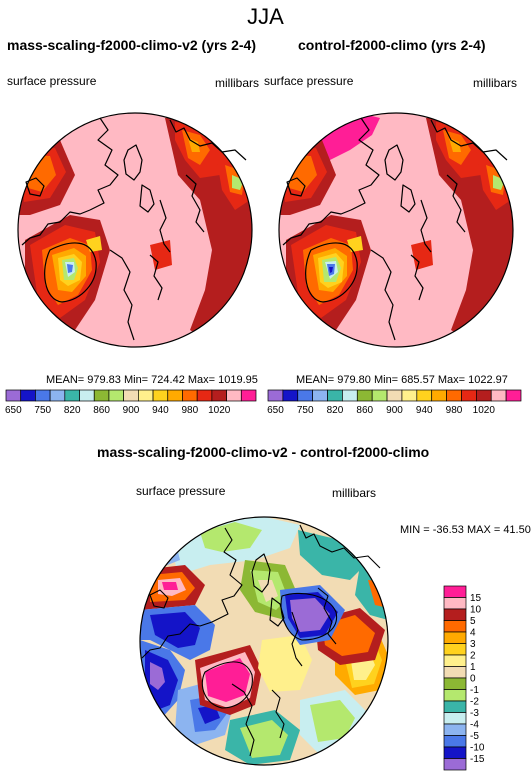 Image resolution: width=531 pixels, height=771 pixels. I want to click on colorbar-tick-label: 1020, so click(219, 410).